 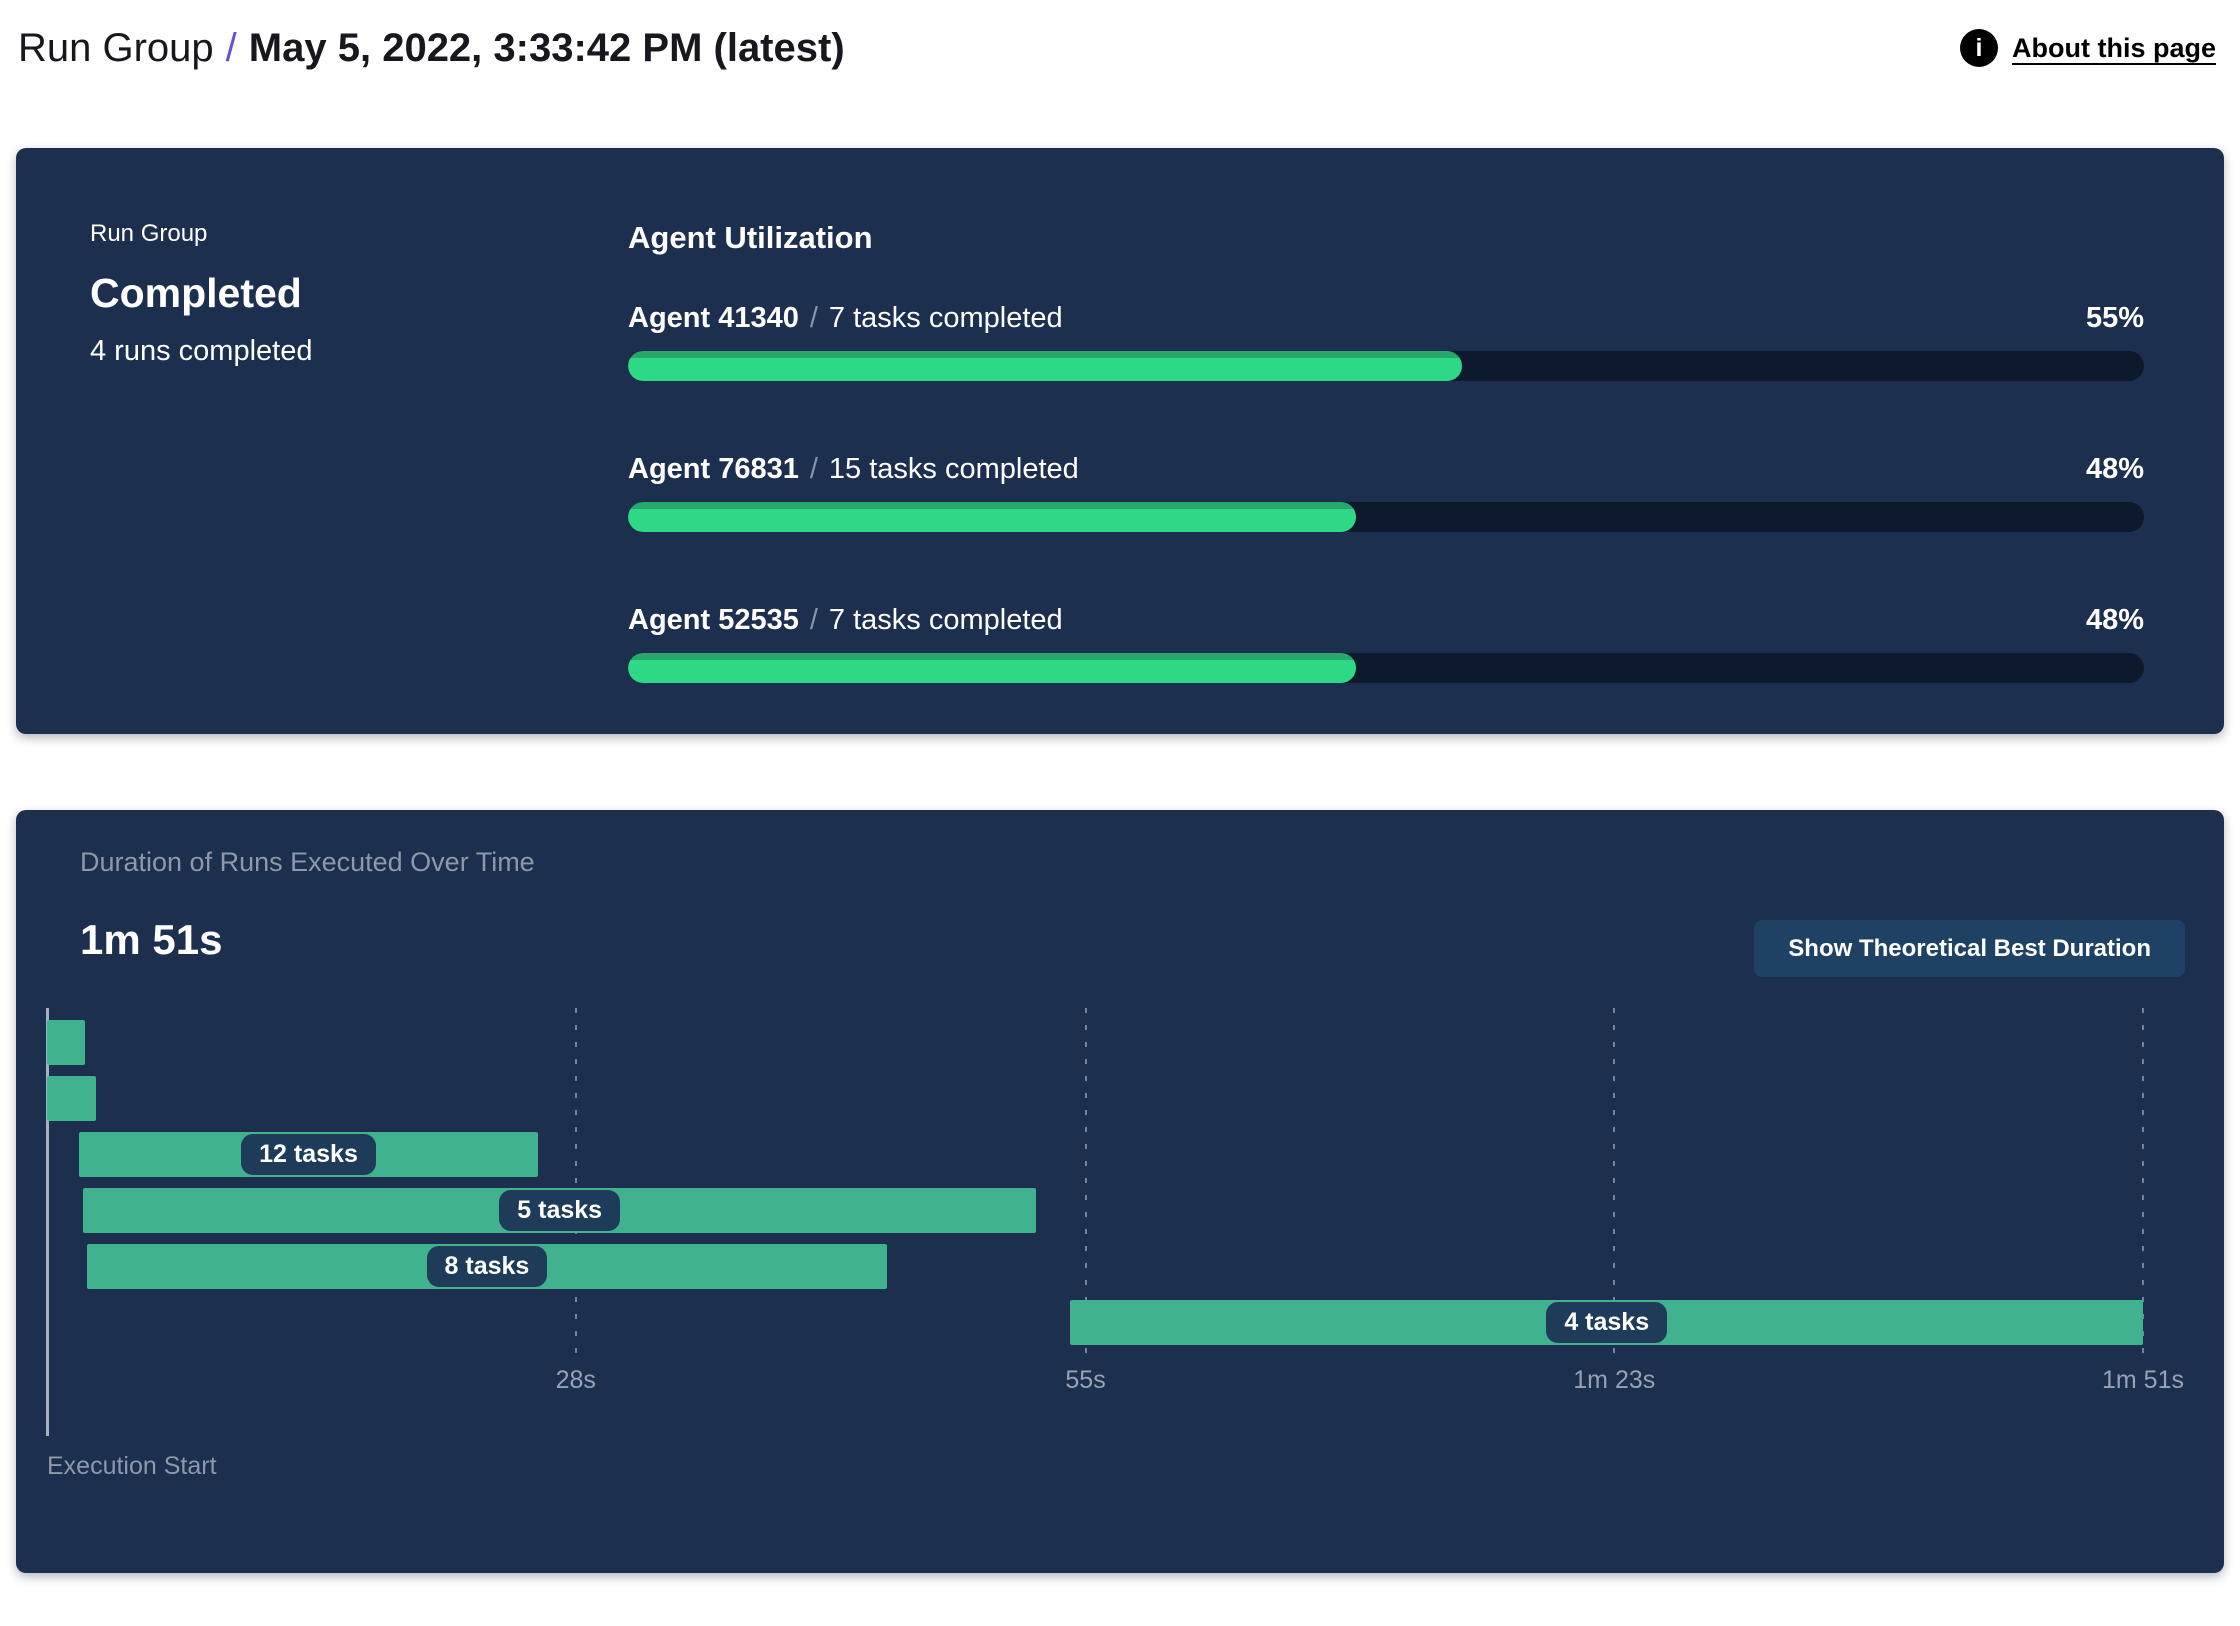 I want to click on agent-tasks-completed: 15 tasks completed, so click(x=953, y=469).